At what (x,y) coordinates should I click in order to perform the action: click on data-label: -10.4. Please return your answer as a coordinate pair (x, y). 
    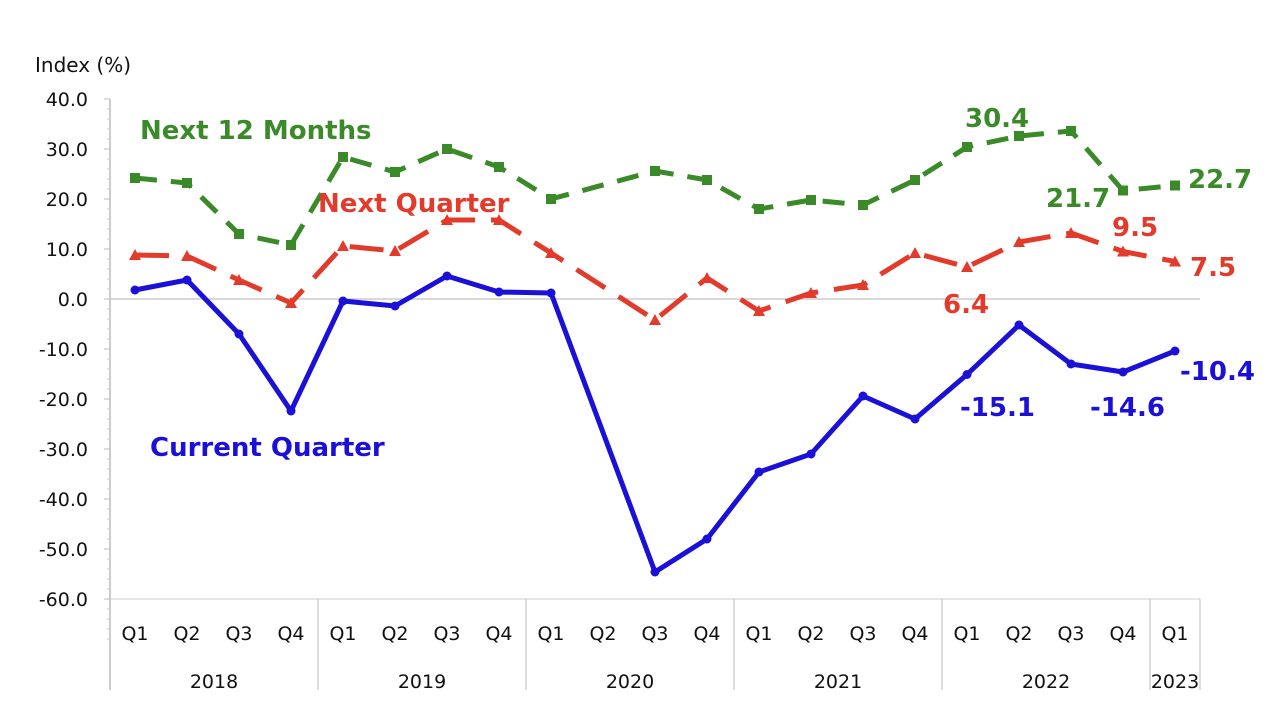
    Looking at the image, I should click on (1217, 372).